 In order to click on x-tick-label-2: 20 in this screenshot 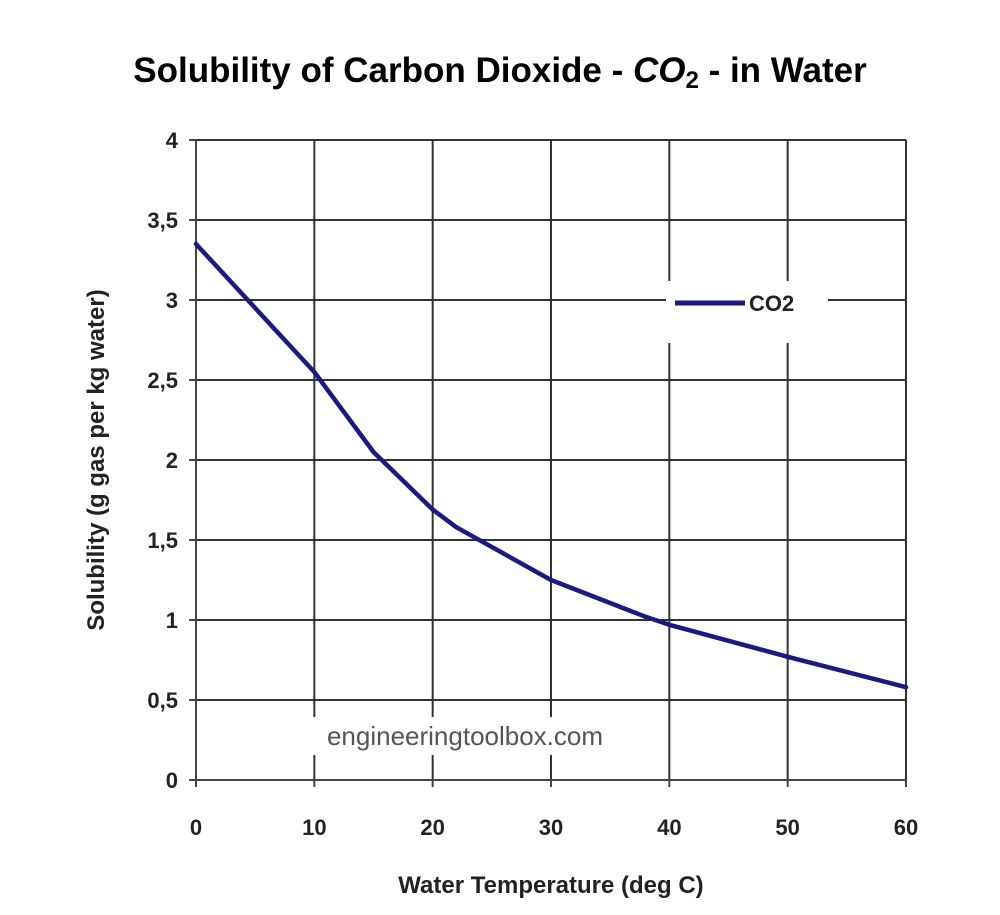, I will do `click(432, 827)`.